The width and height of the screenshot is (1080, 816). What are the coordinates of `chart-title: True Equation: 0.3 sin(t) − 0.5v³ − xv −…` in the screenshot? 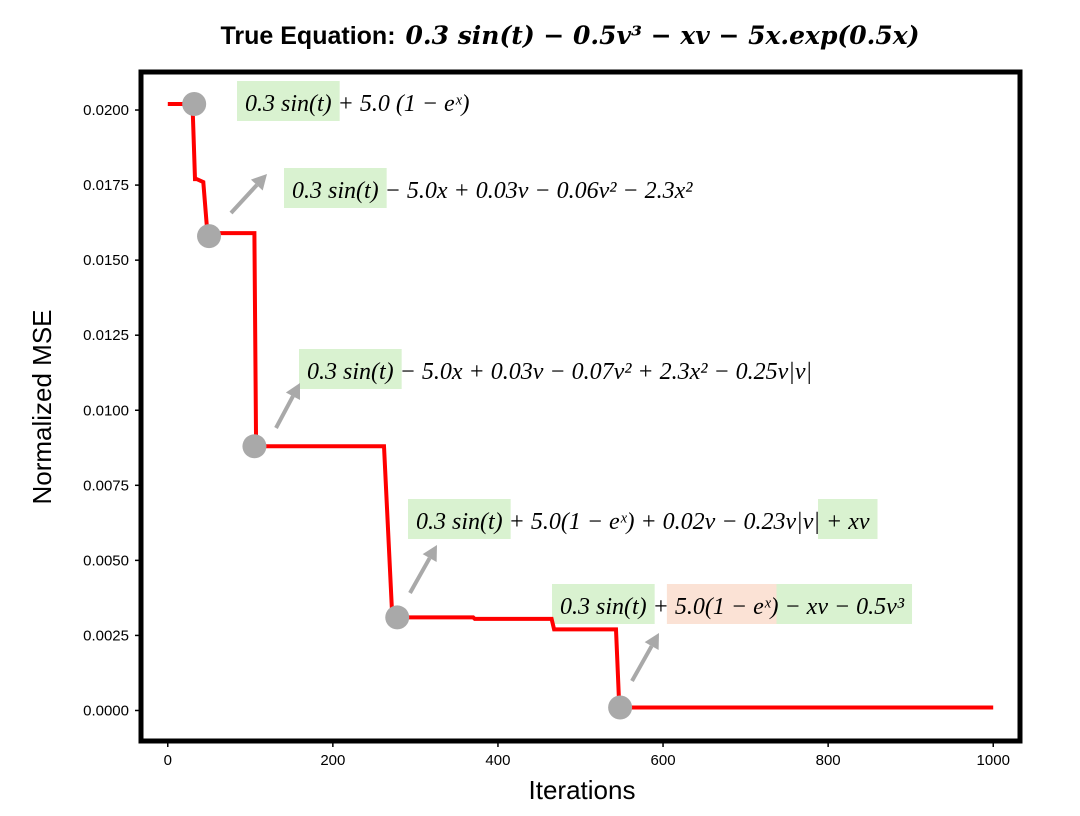 It's located at (570, 35).